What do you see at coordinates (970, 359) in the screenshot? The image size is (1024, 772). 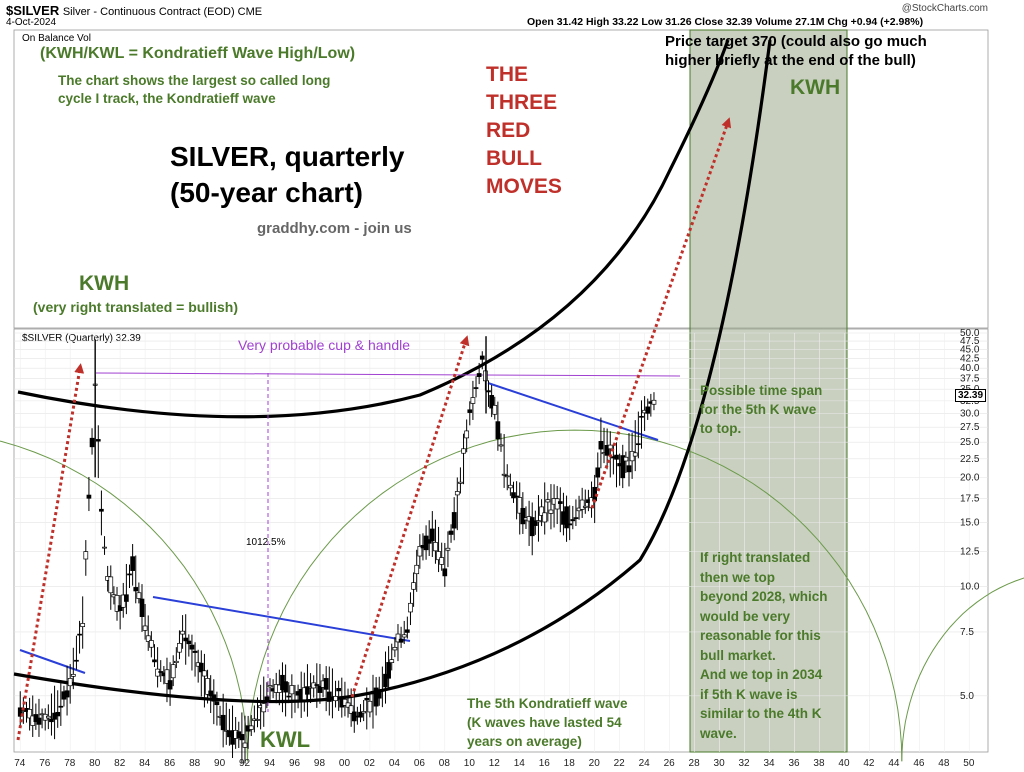 I see `y-tick-label: 42.5` at bounding box center [970, 359].